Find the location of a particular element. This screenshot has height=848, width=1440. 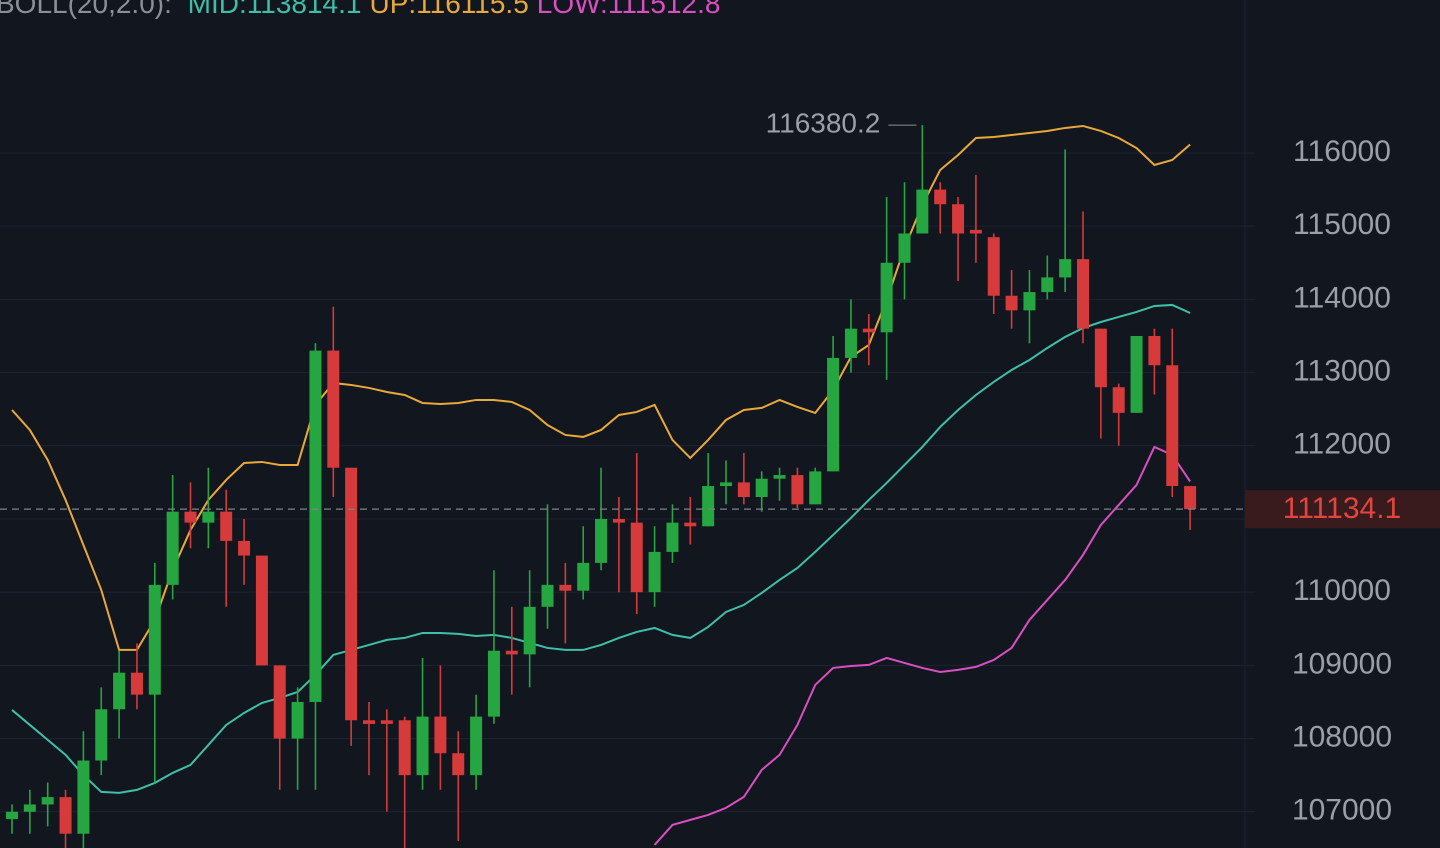

y-tick-label: 114000 is located at coordinates (1342, 297).